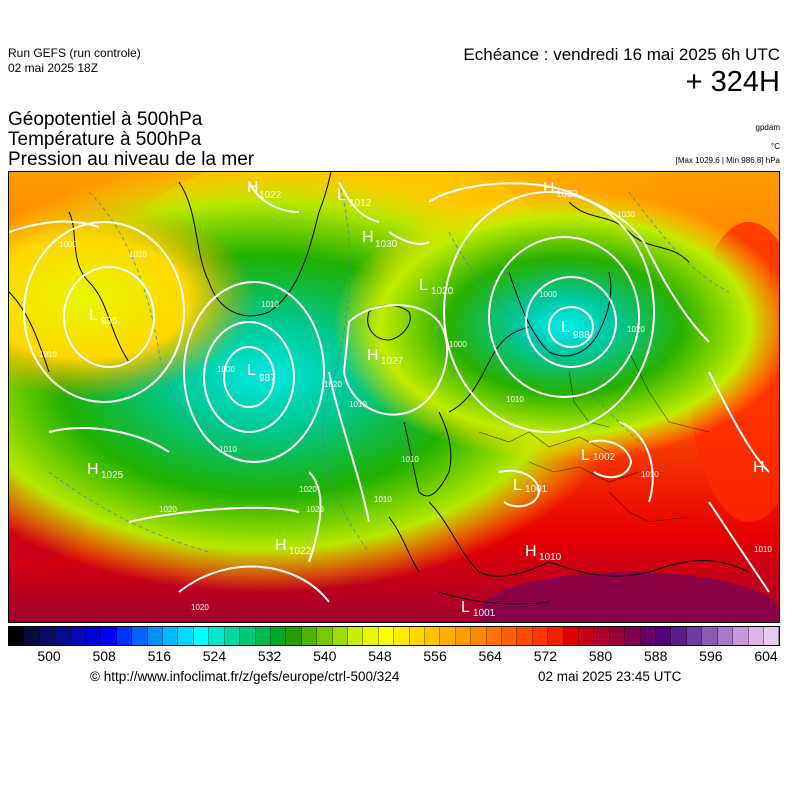  Describe the element at coordinates (49, 656) in the screenshot. I see `colorbar-tick-label: 500` at that location.